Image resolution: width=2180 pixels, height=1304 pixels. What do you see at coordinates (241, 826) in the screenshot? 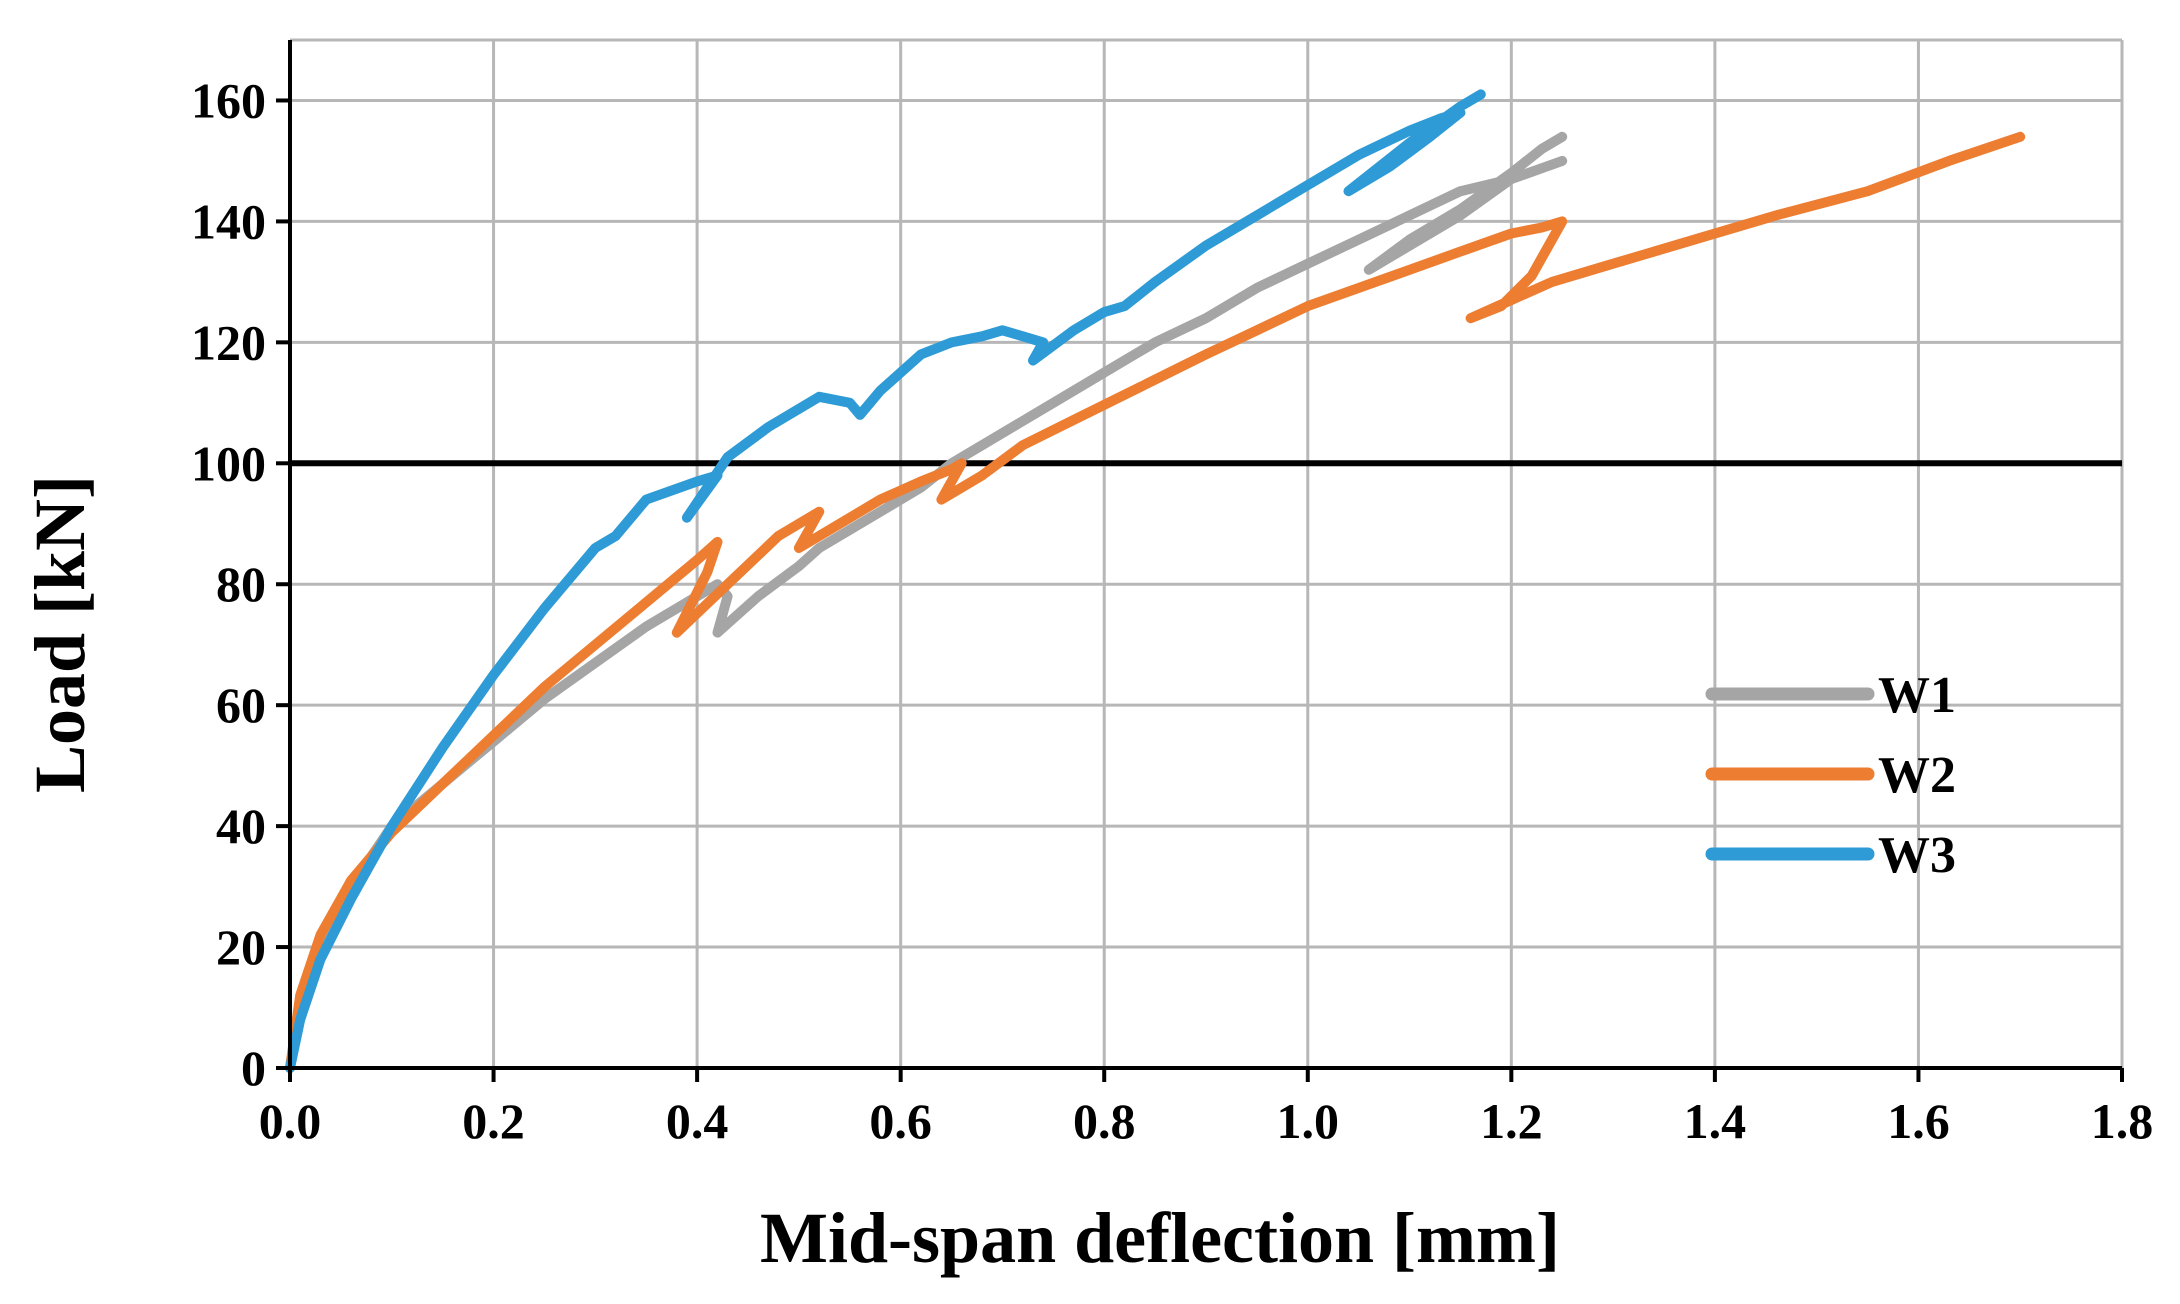
I see `y-tick-label: 40` at bounding box center [241, 826].